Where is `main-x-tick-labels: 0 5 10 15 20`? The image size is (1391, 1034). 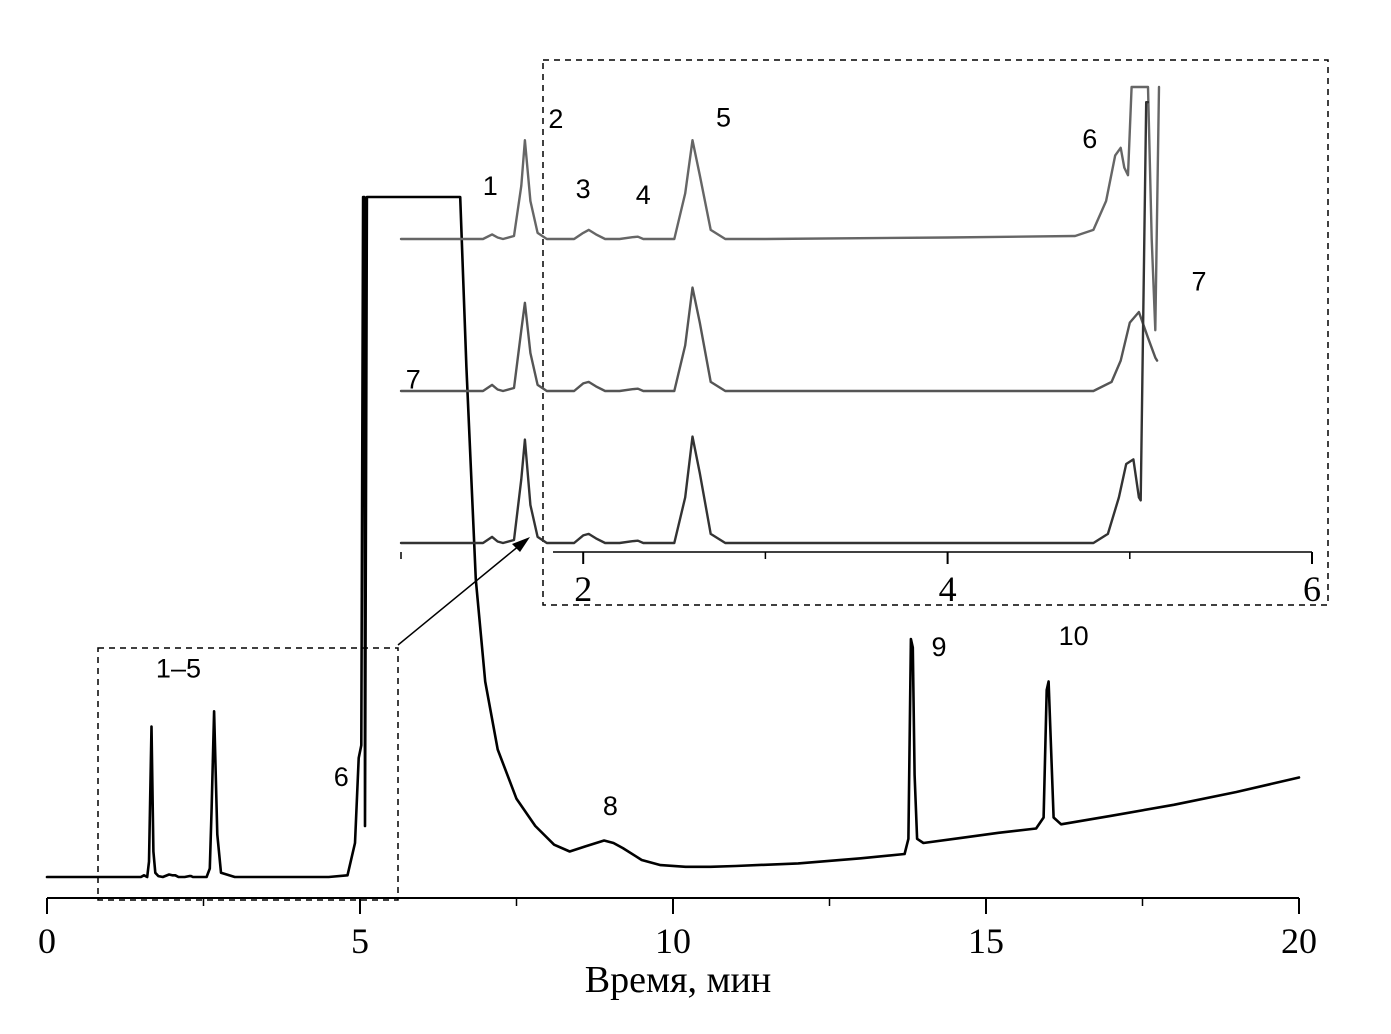
main-x-tick-labels: 0 5 10 15 20 is located at coordinates (677, 941).